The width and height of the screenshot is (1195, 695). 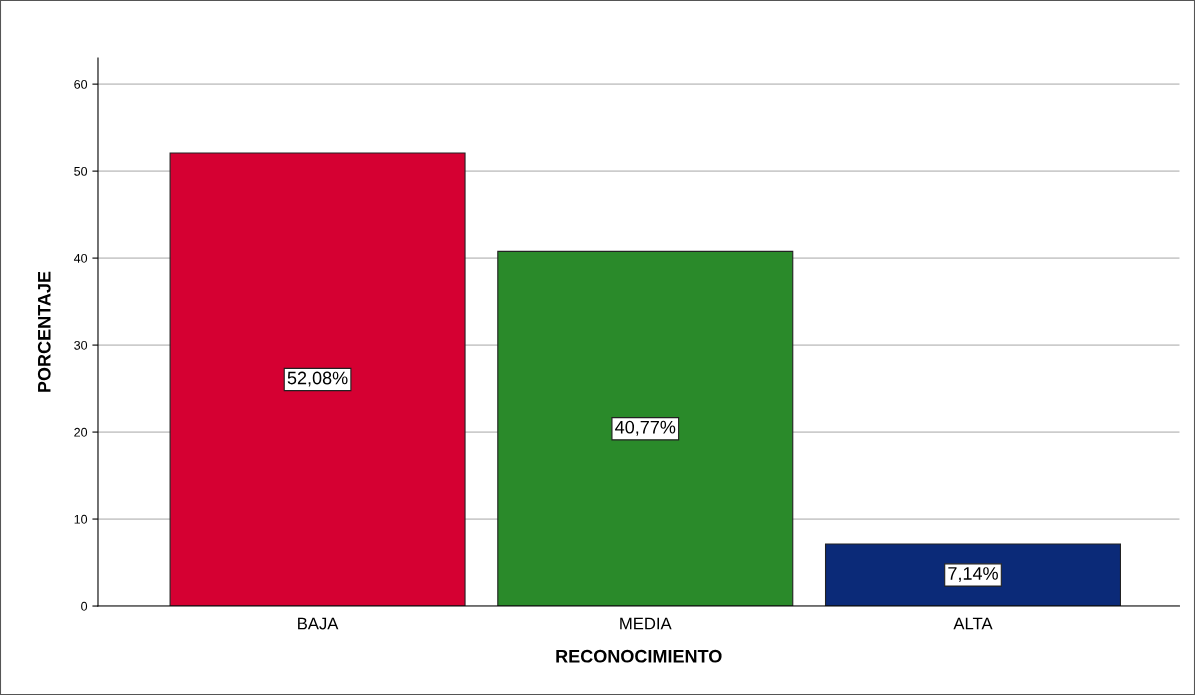 I want to click on x-tick-label: MEDIA, so click(x=646, y=623).